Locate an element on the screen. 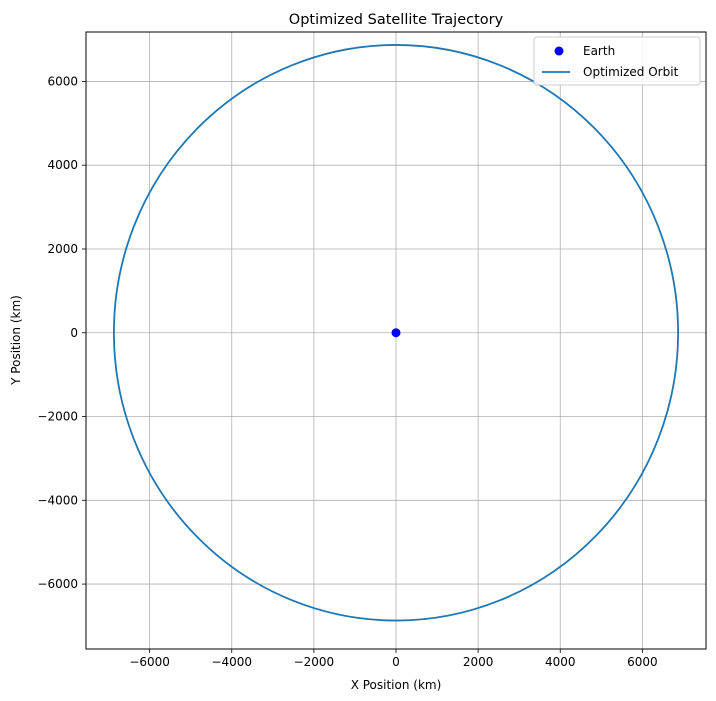 The height and width of the screenshot is (701, 716). y-tick-label: −6000 is located at coordinates (57, 584).